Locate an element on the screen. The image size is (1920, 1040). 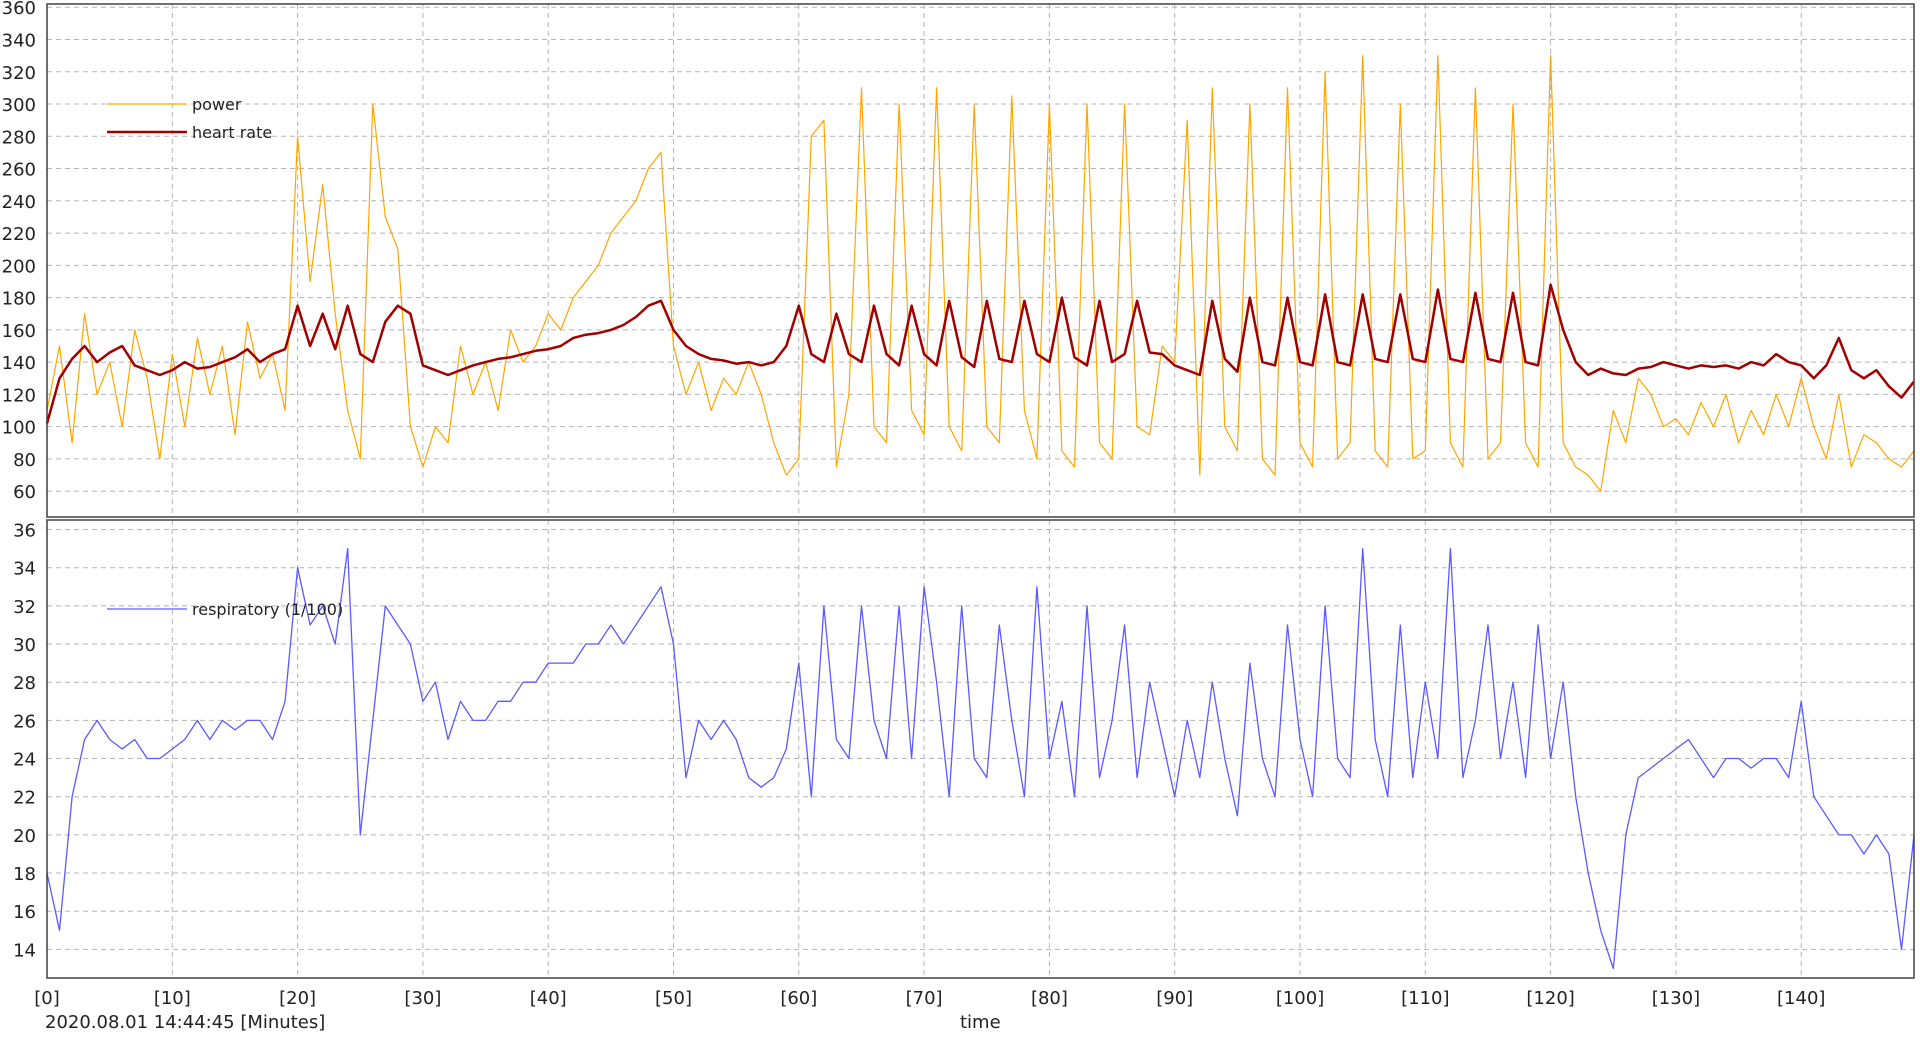
x-tick-label: [20] is located at coordinates (297, 998).